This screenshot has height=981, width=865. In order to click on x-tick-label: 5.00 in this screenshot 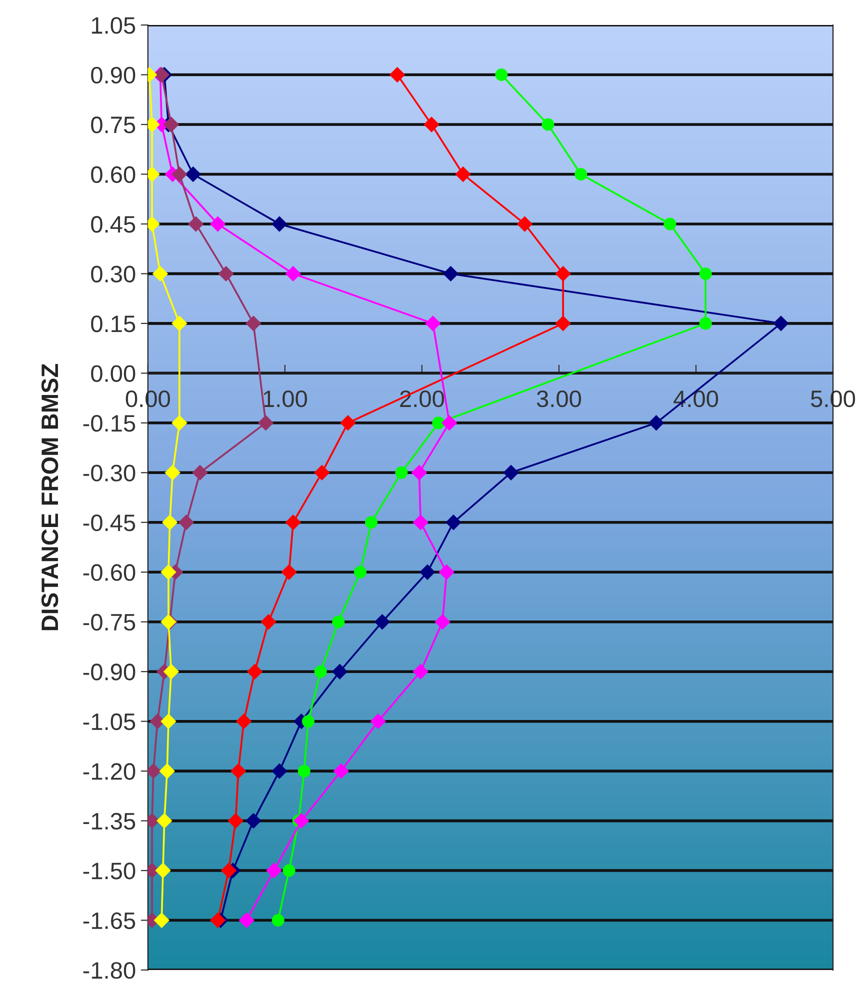, I will do `click(833, 399)`.